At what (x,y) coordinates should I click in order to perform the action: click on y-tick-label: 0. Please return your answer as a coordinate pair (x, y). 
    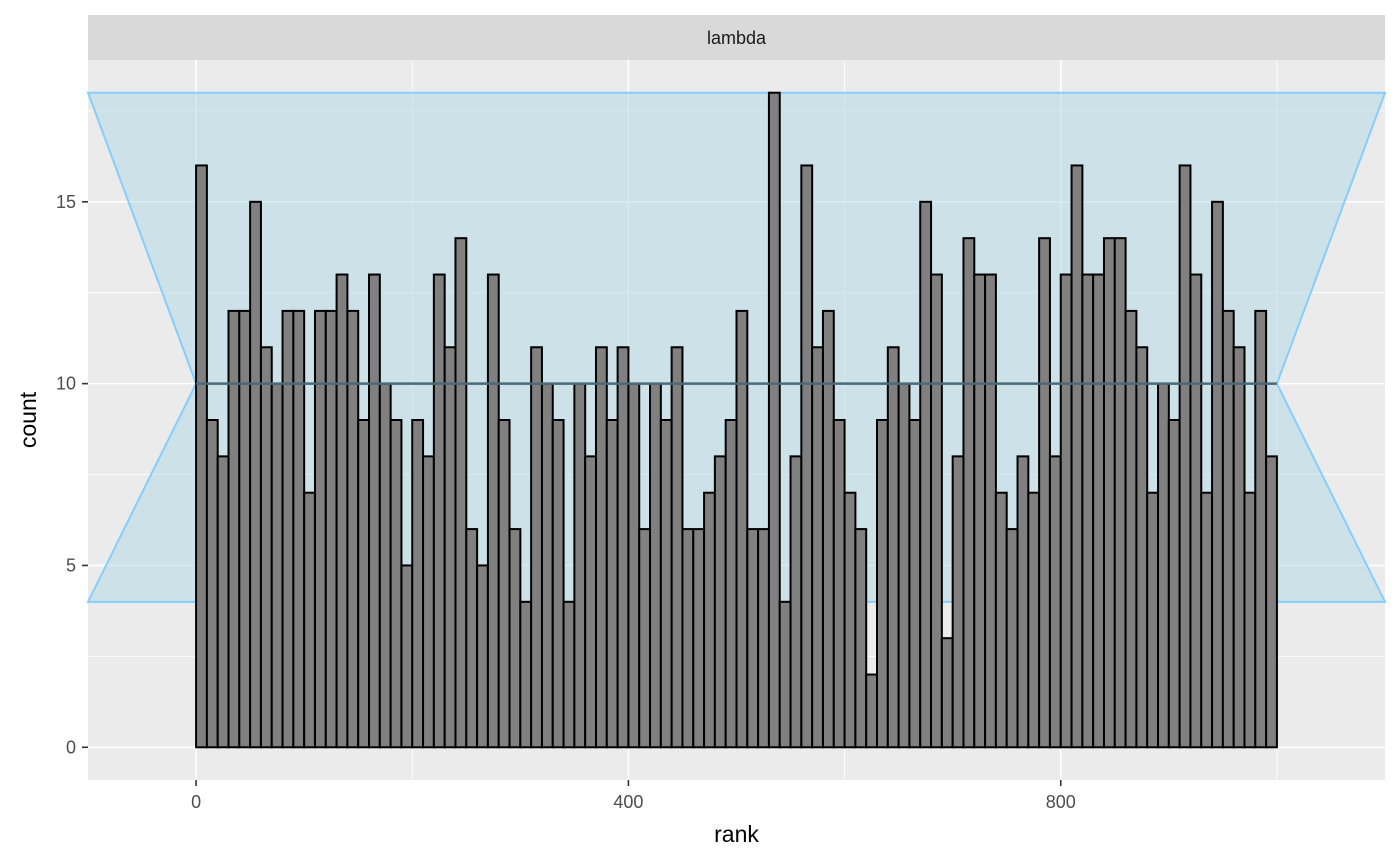
    Looking at the image, I should click on (71, 747).